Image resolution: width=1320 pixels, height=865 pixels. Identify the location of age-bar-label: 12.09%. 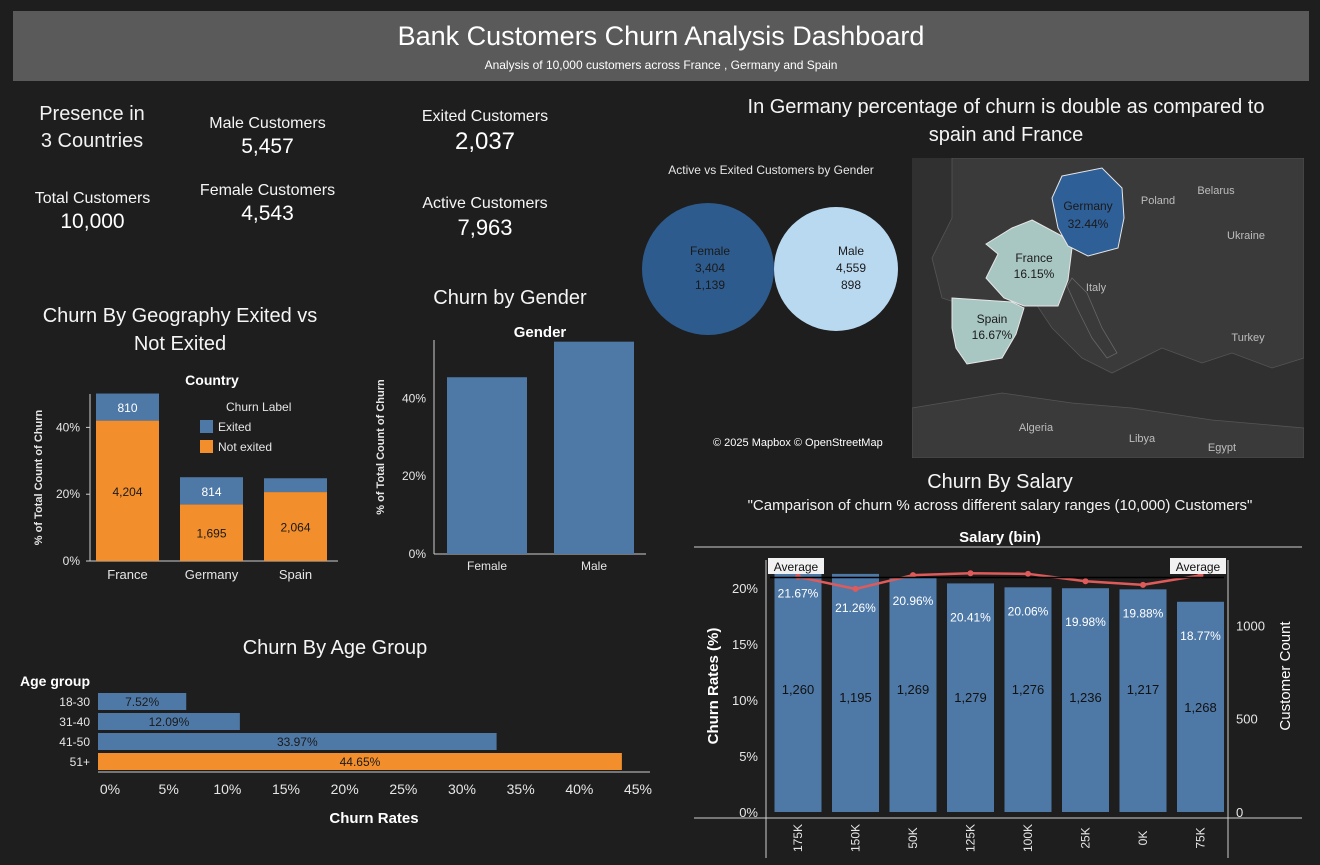
(169, 722).